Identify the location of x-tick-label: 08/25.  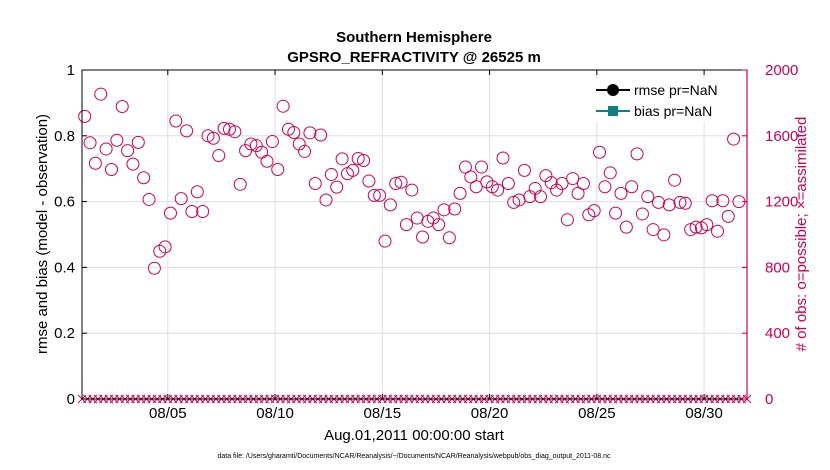
(597, 413).